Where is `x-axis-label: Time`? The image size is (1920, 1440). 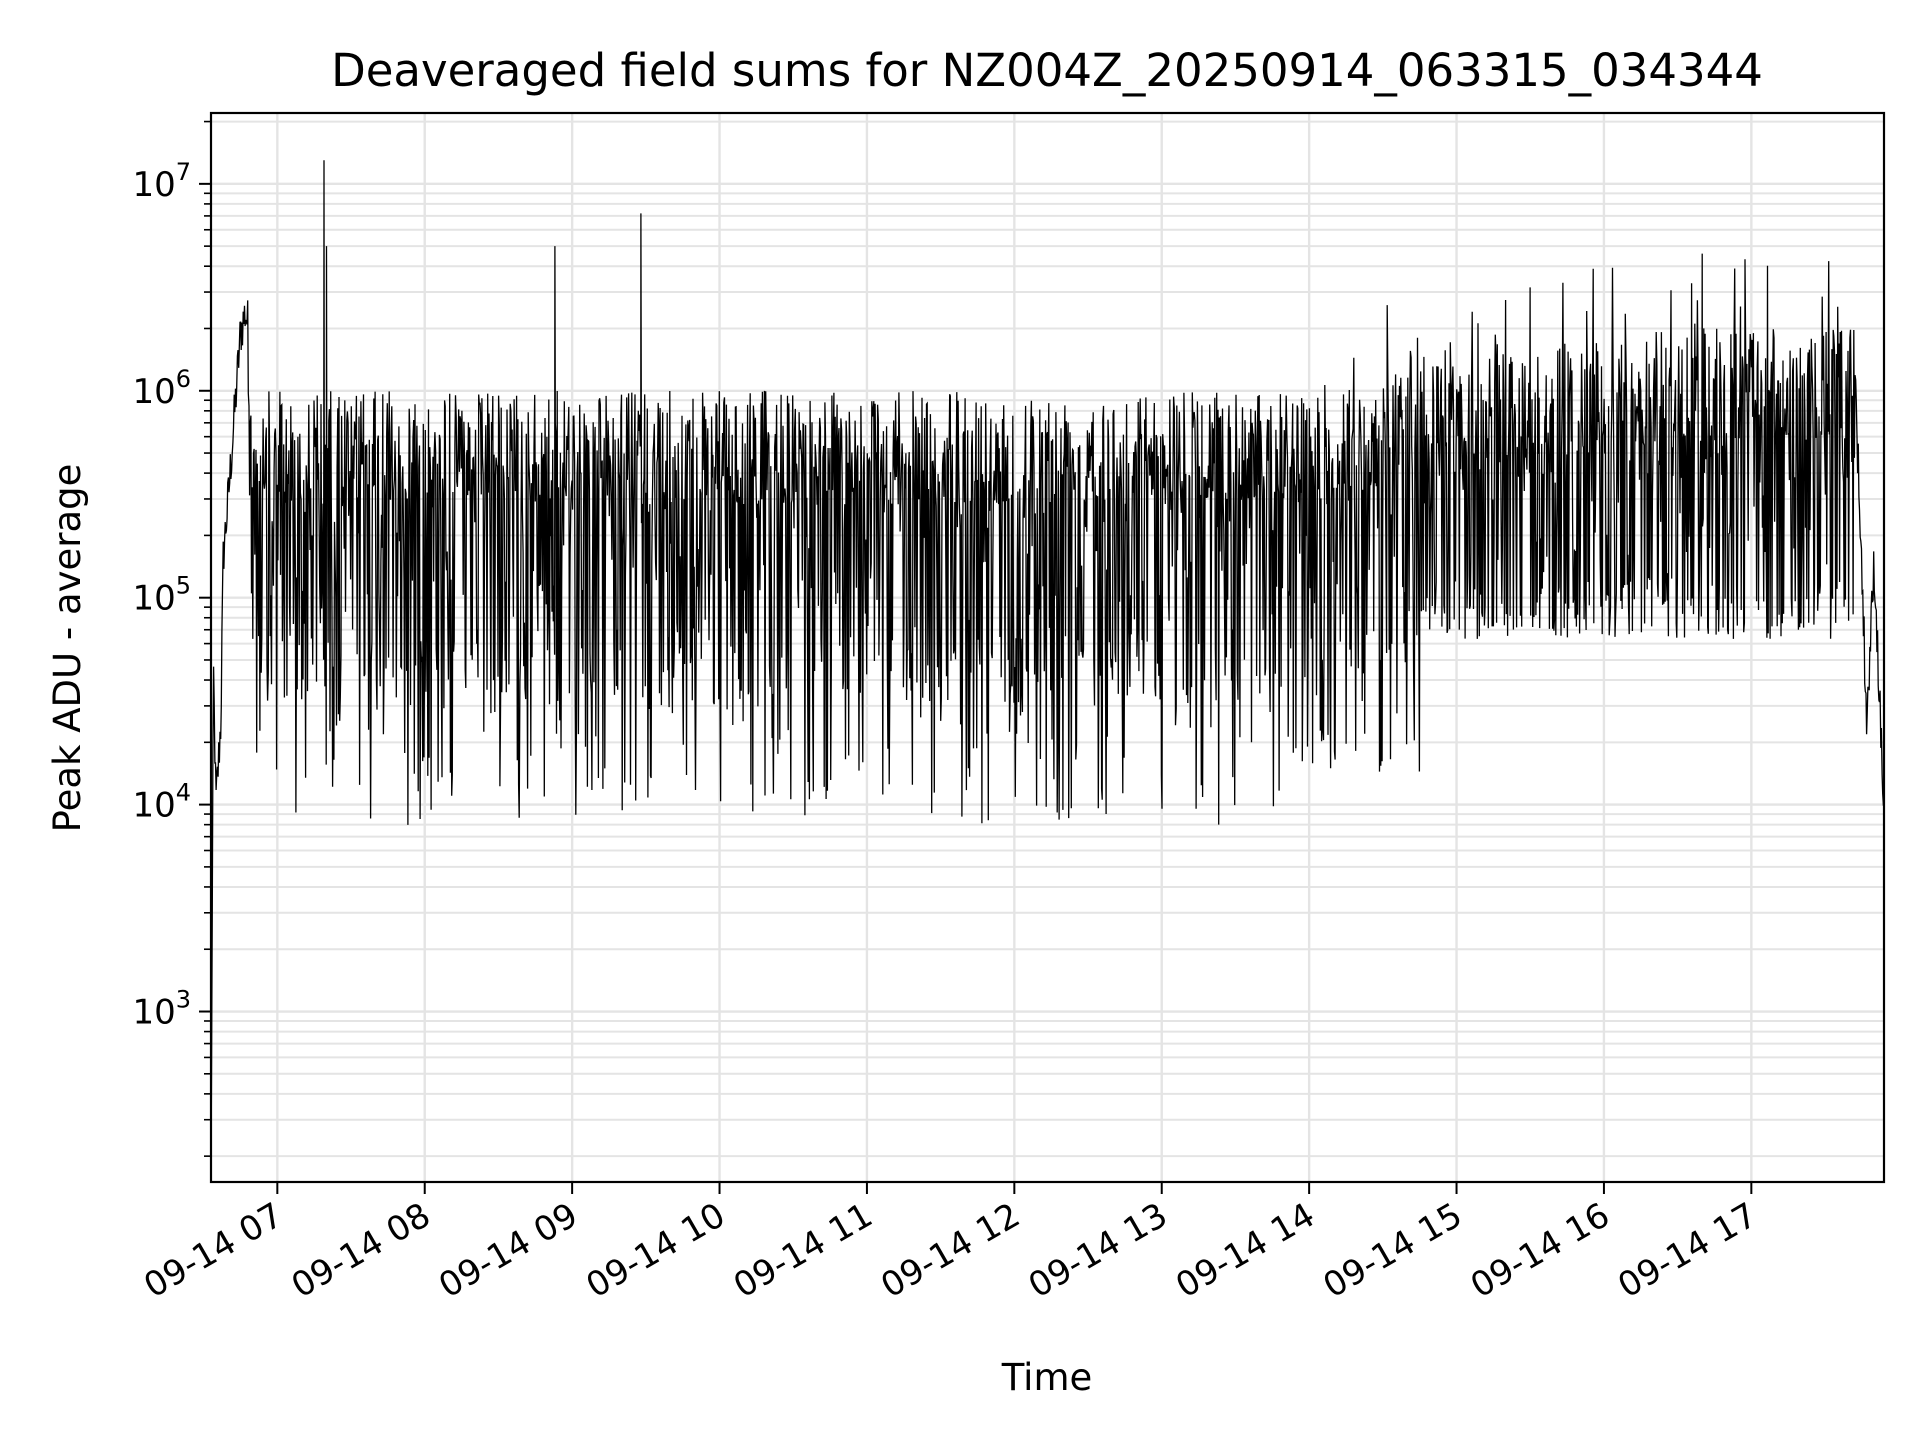
x-axis-label: Time is located at coordinates (1047, 1377).